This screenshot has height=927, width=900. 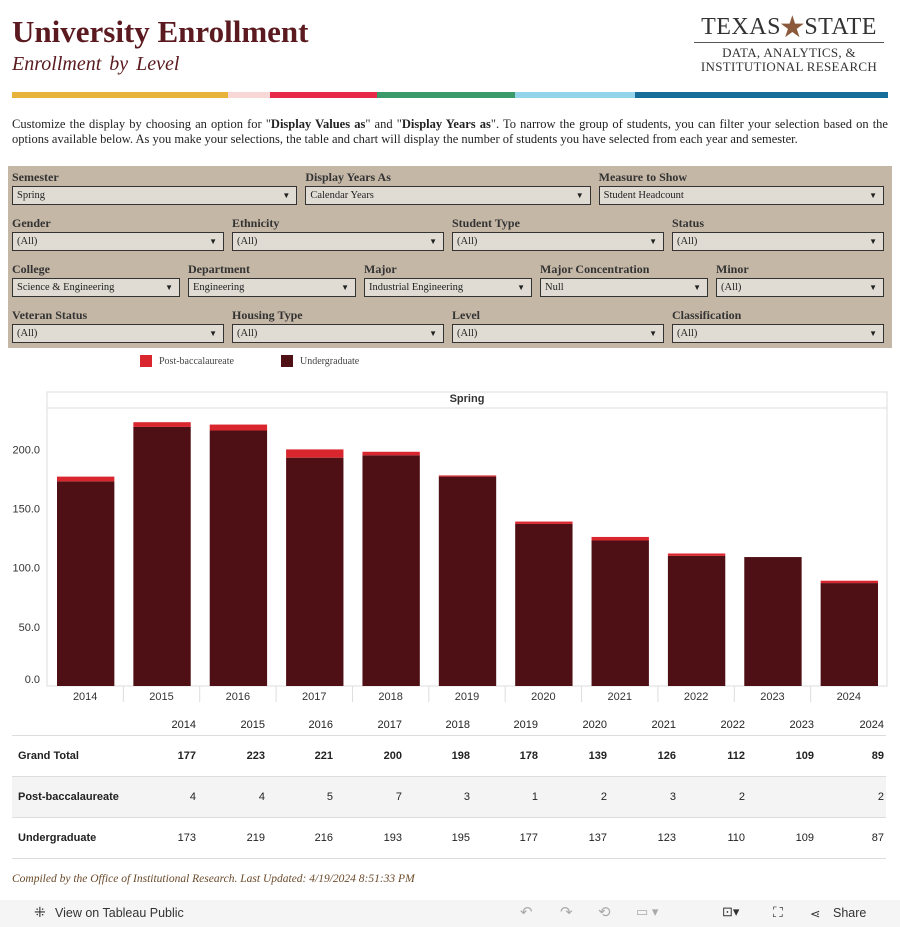 I want to click on filter-department: Department Engineering ▼, so click(x=272, y=278).